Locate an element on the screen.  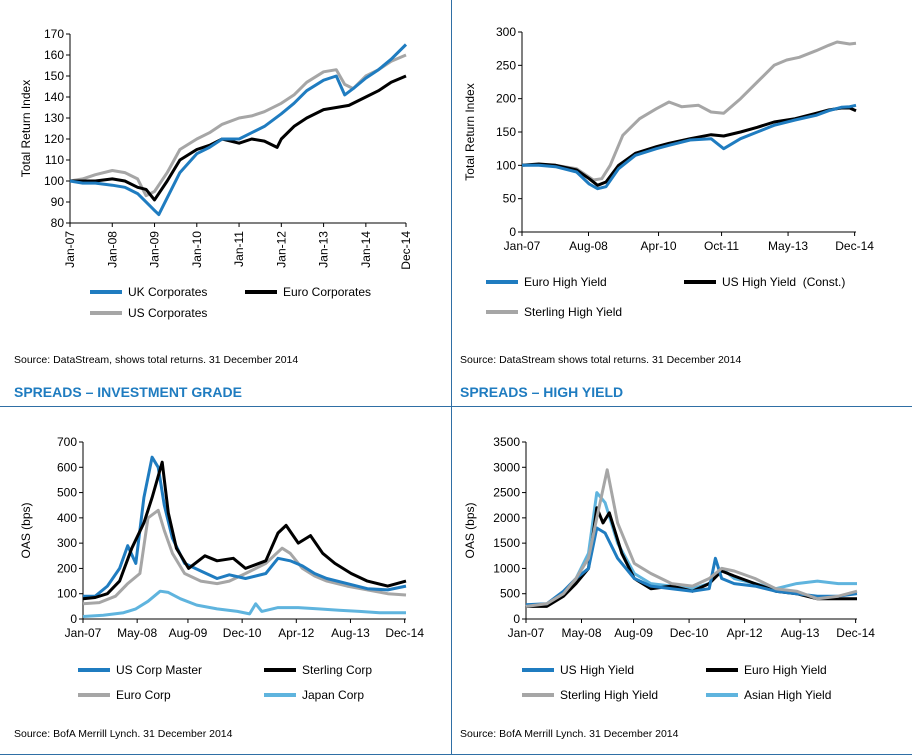
y-tick-label: 170 is located at coordinates (54, 34).